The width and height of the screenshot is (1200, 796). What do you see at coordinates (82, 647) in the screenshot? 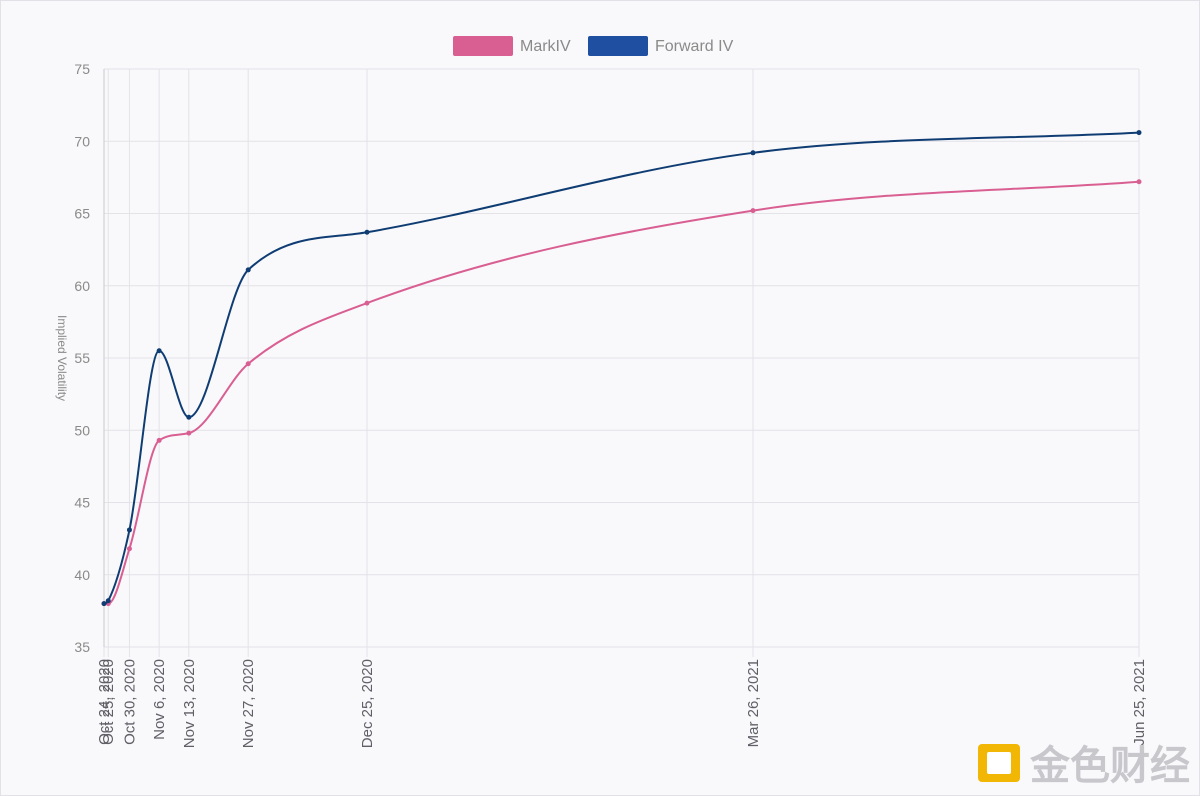
I see `y-tick-label: 35` at bounding box center [82, 647].